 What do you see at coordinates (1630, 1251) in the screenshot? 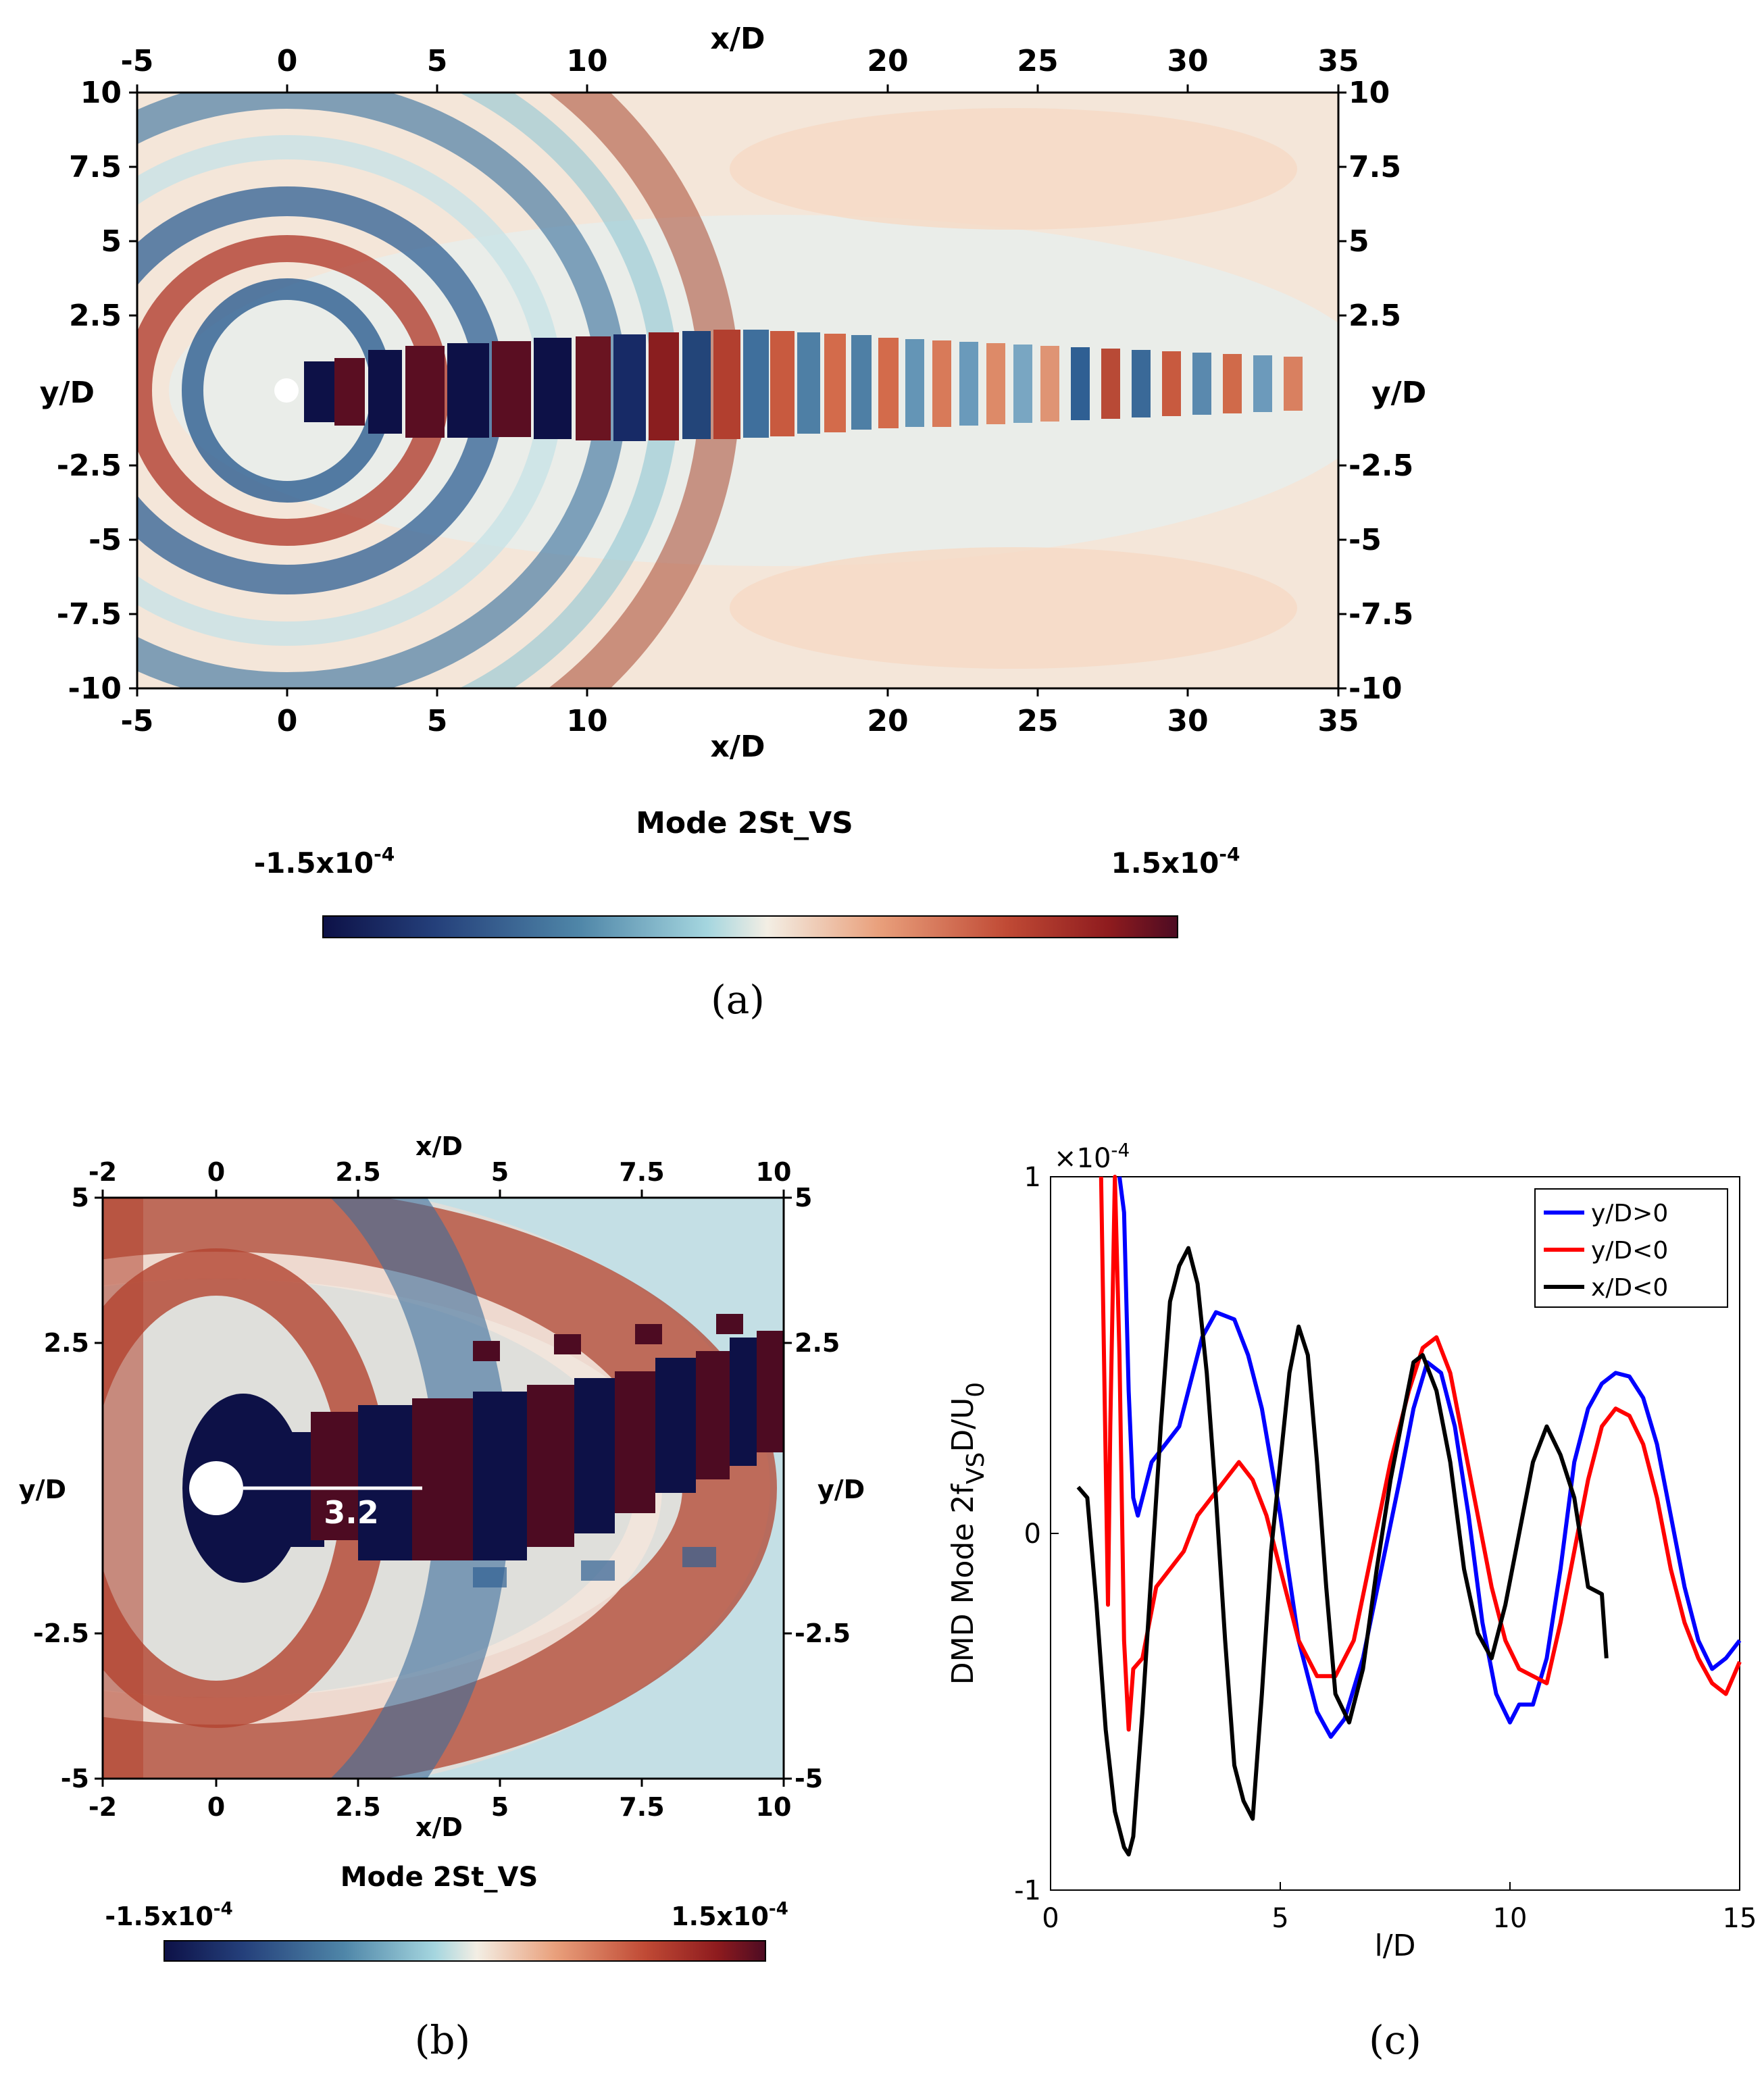
I see `legend-label-red: y/D<0` at bounding box center [1630, 1251].